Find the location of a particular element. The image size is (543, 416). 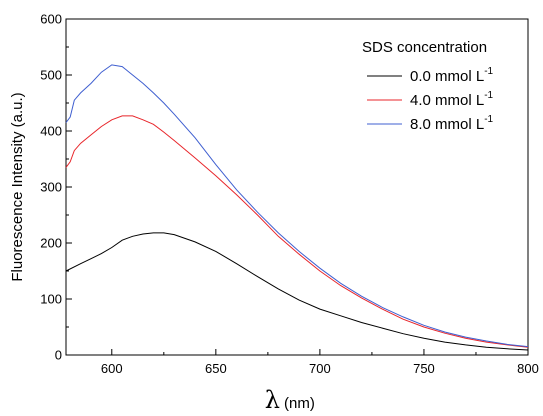

x-tick-label: 600 is located at coordinates (112, 368).